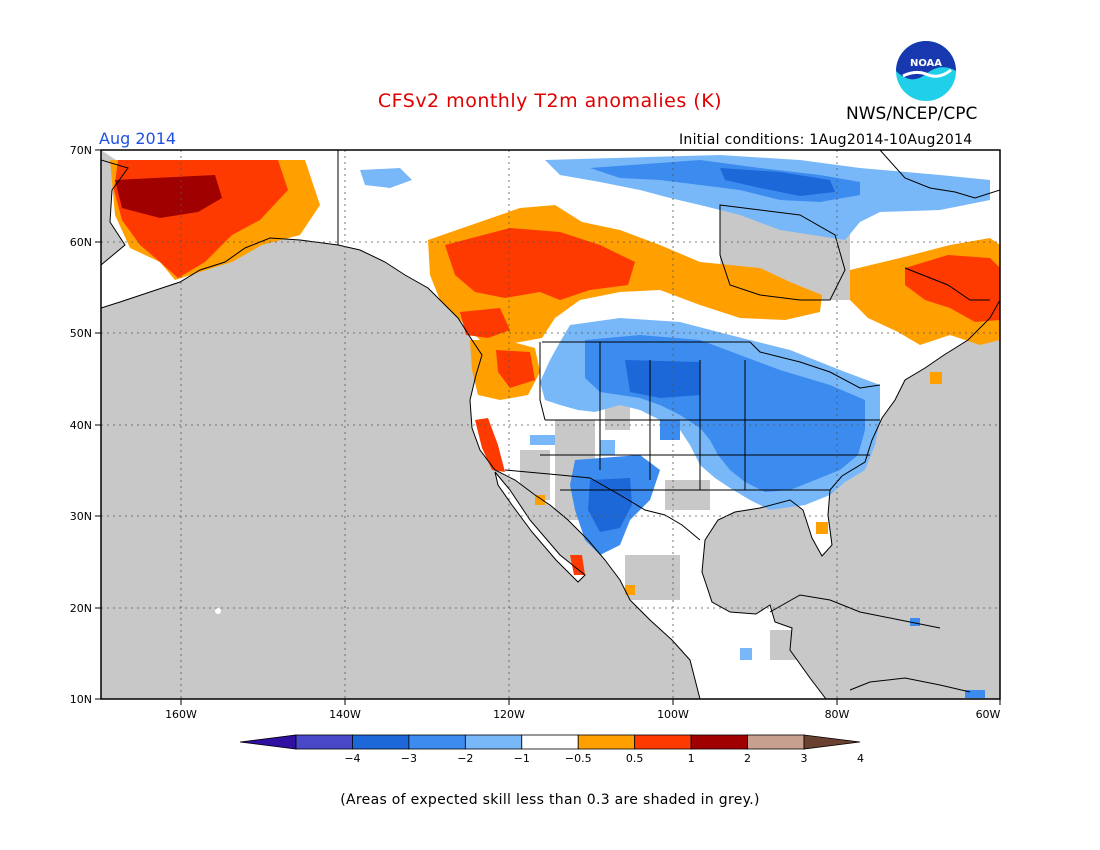  What do you see at coordinates (81, 242) in the screenshot?
I see `lat-label-60n: 60N` at bounding box center [81, 242].